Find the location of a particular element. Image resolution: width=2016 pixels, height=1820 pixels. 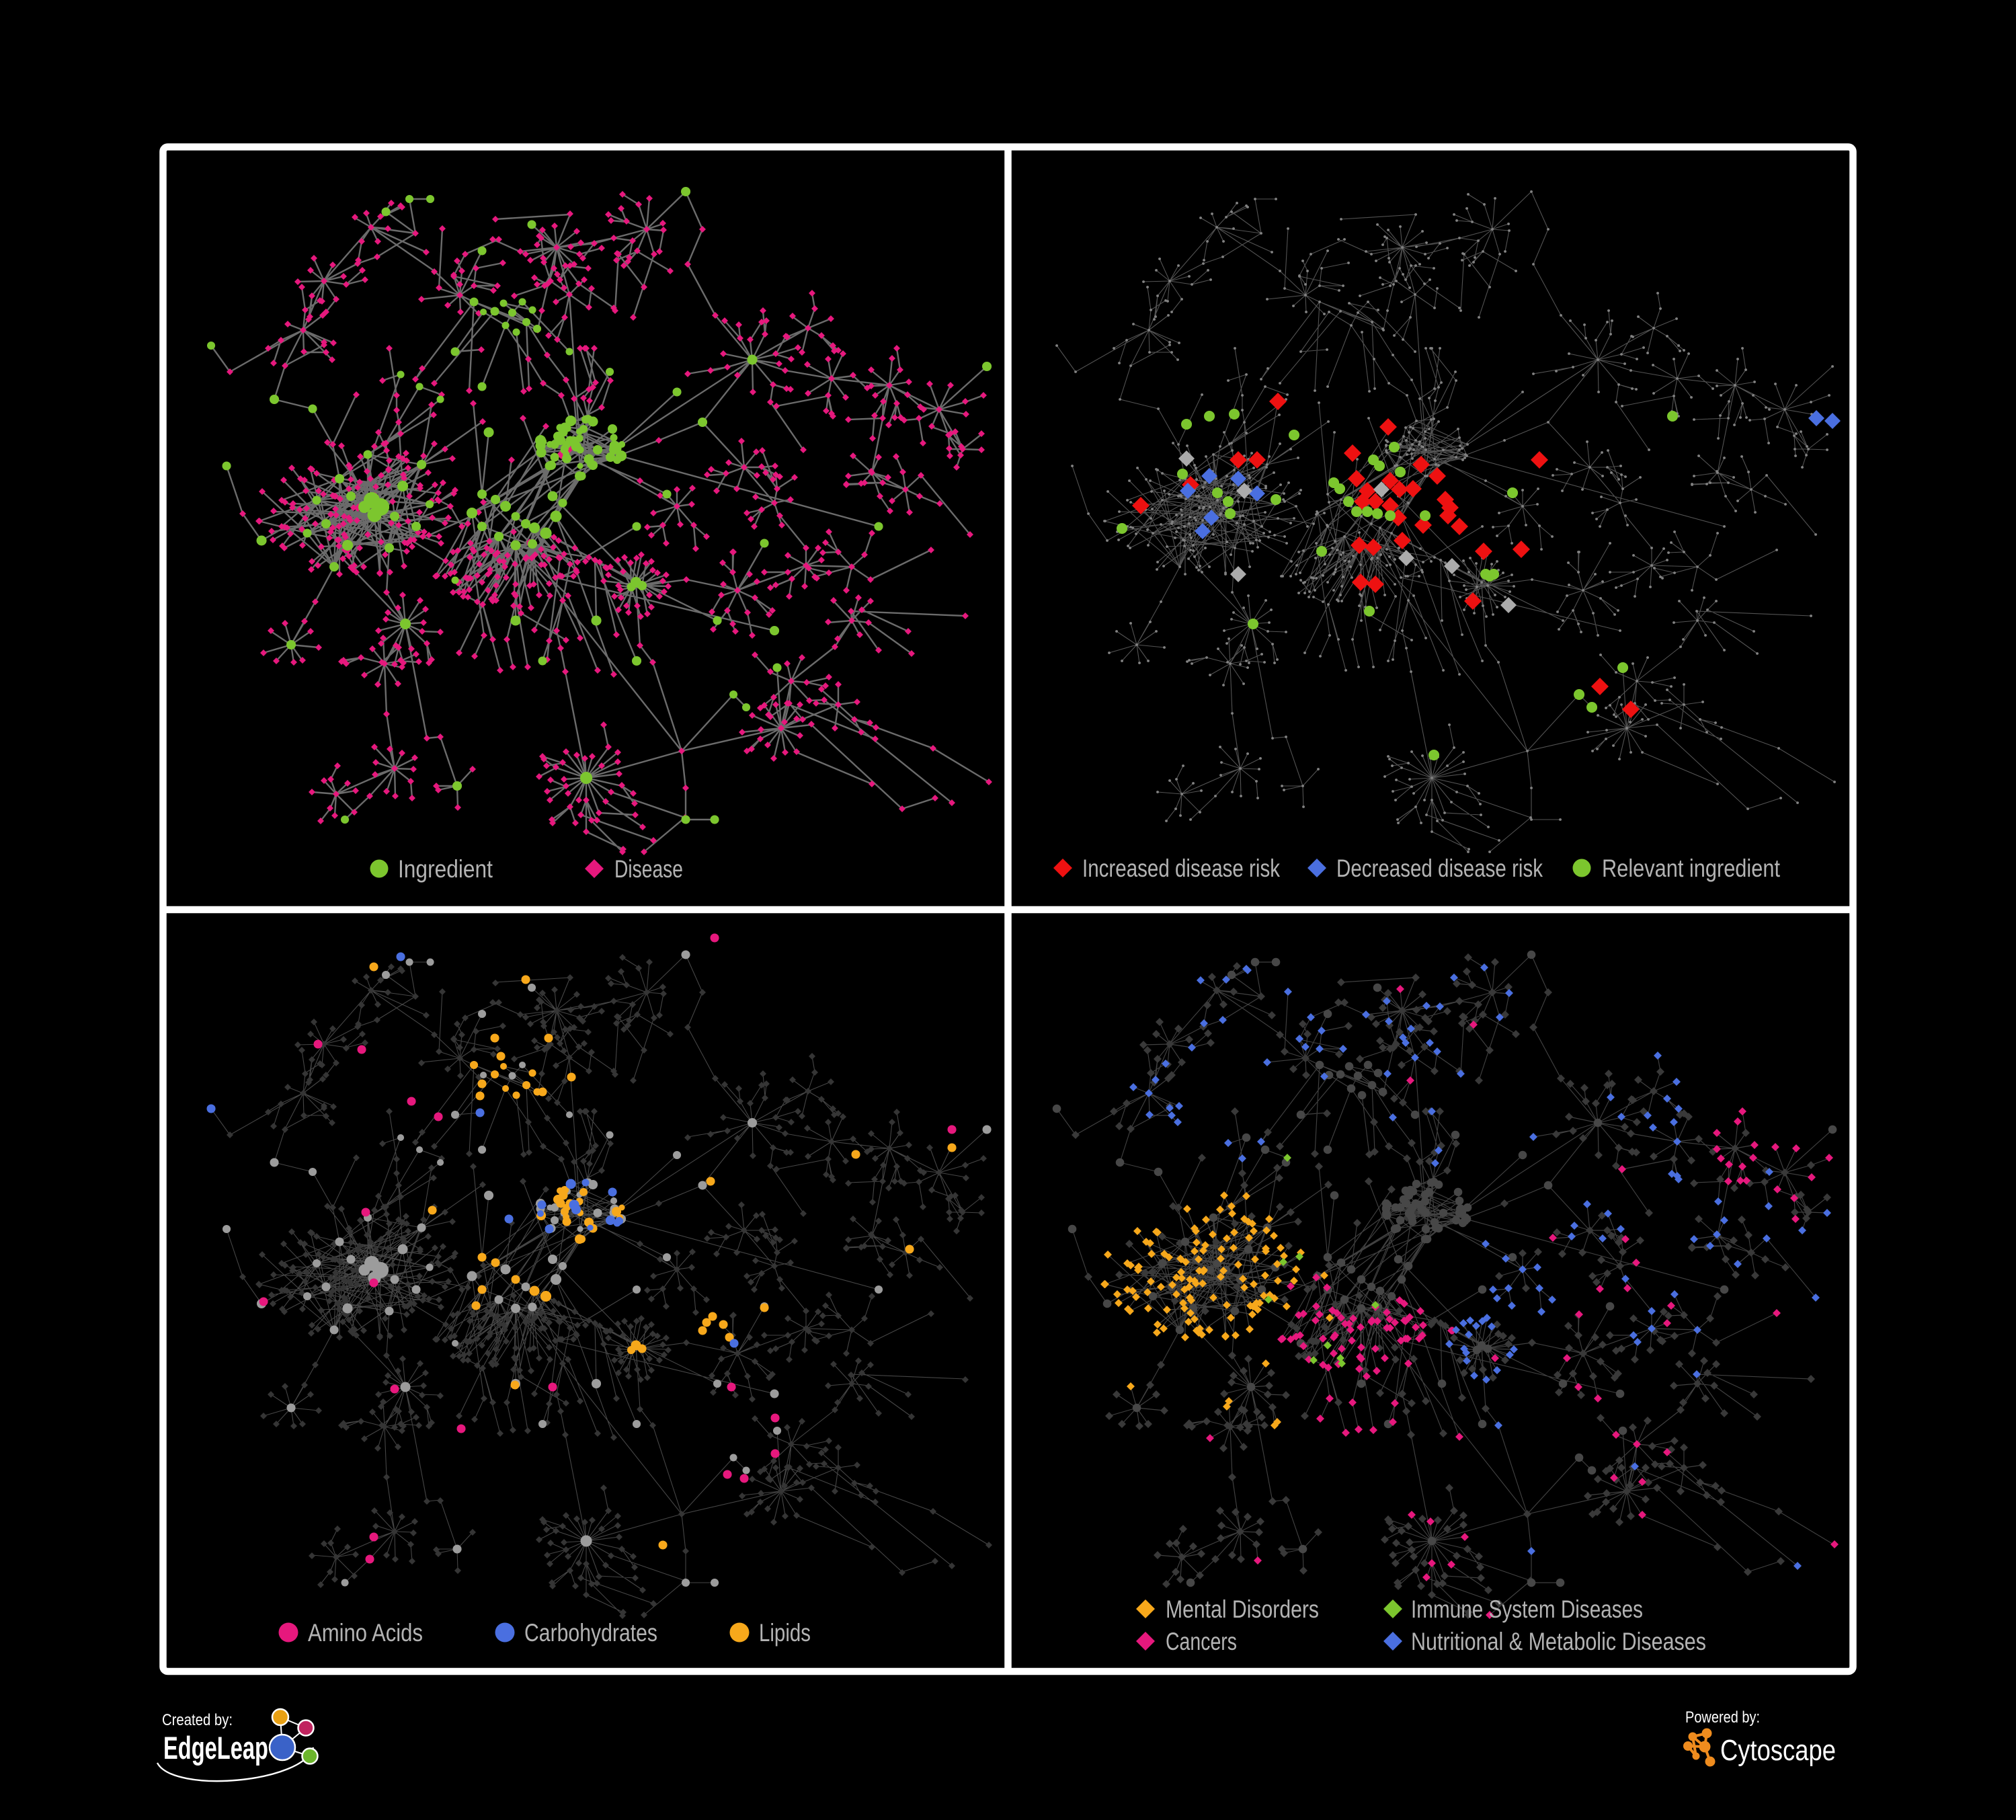

svg-text: Disease is located at coordinates (648, 869).